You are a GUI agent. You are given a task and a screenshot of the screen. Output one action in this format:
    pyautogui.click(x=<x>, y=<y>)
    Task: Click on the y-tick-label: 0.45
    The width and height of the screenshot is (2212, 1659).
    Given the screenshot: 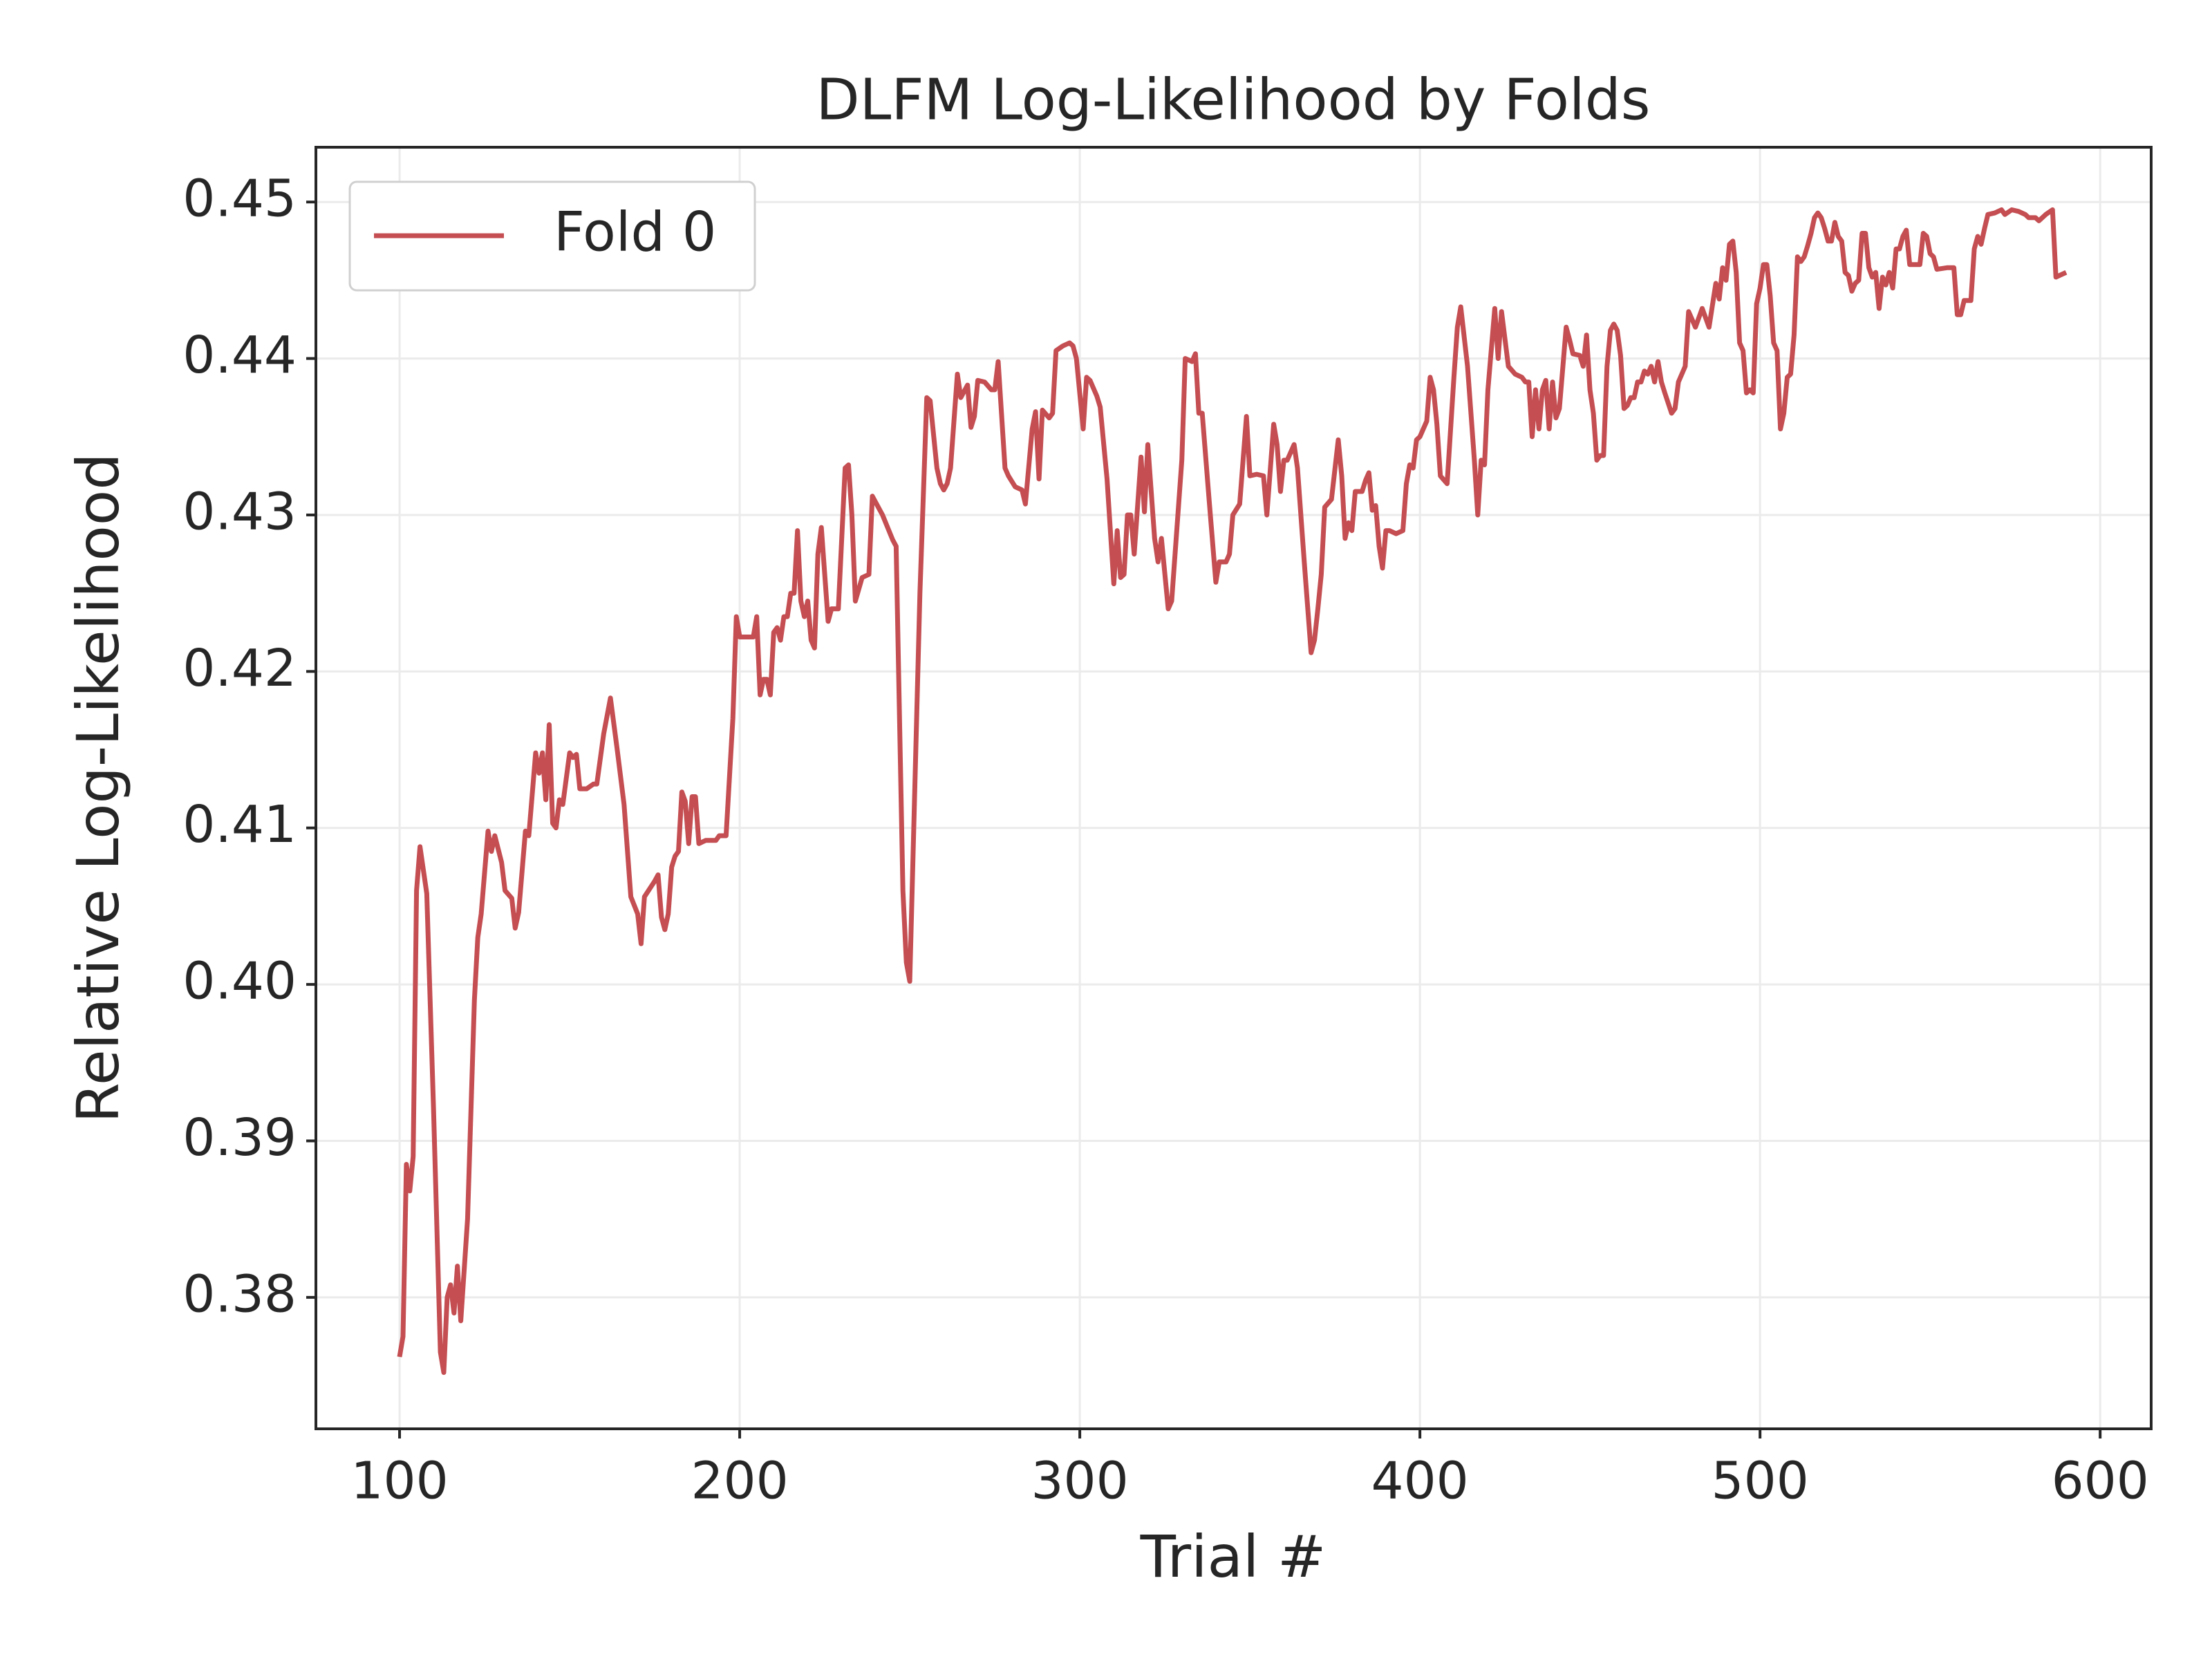 What is the action you would take?
    pyautogui.click(x=239, y=199)
    